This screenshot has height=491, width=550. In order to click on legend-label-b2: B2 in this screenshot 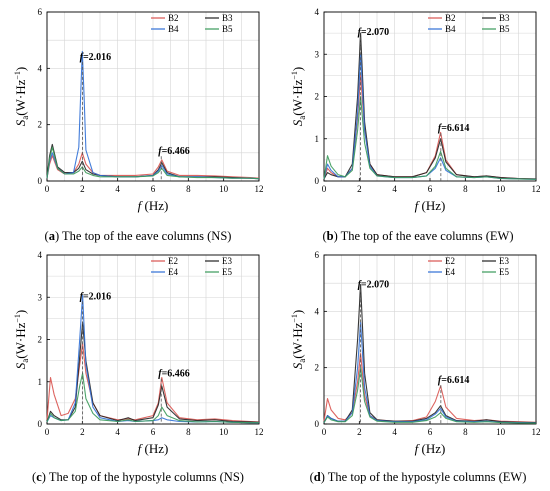, I will do `click(173, 18)`.